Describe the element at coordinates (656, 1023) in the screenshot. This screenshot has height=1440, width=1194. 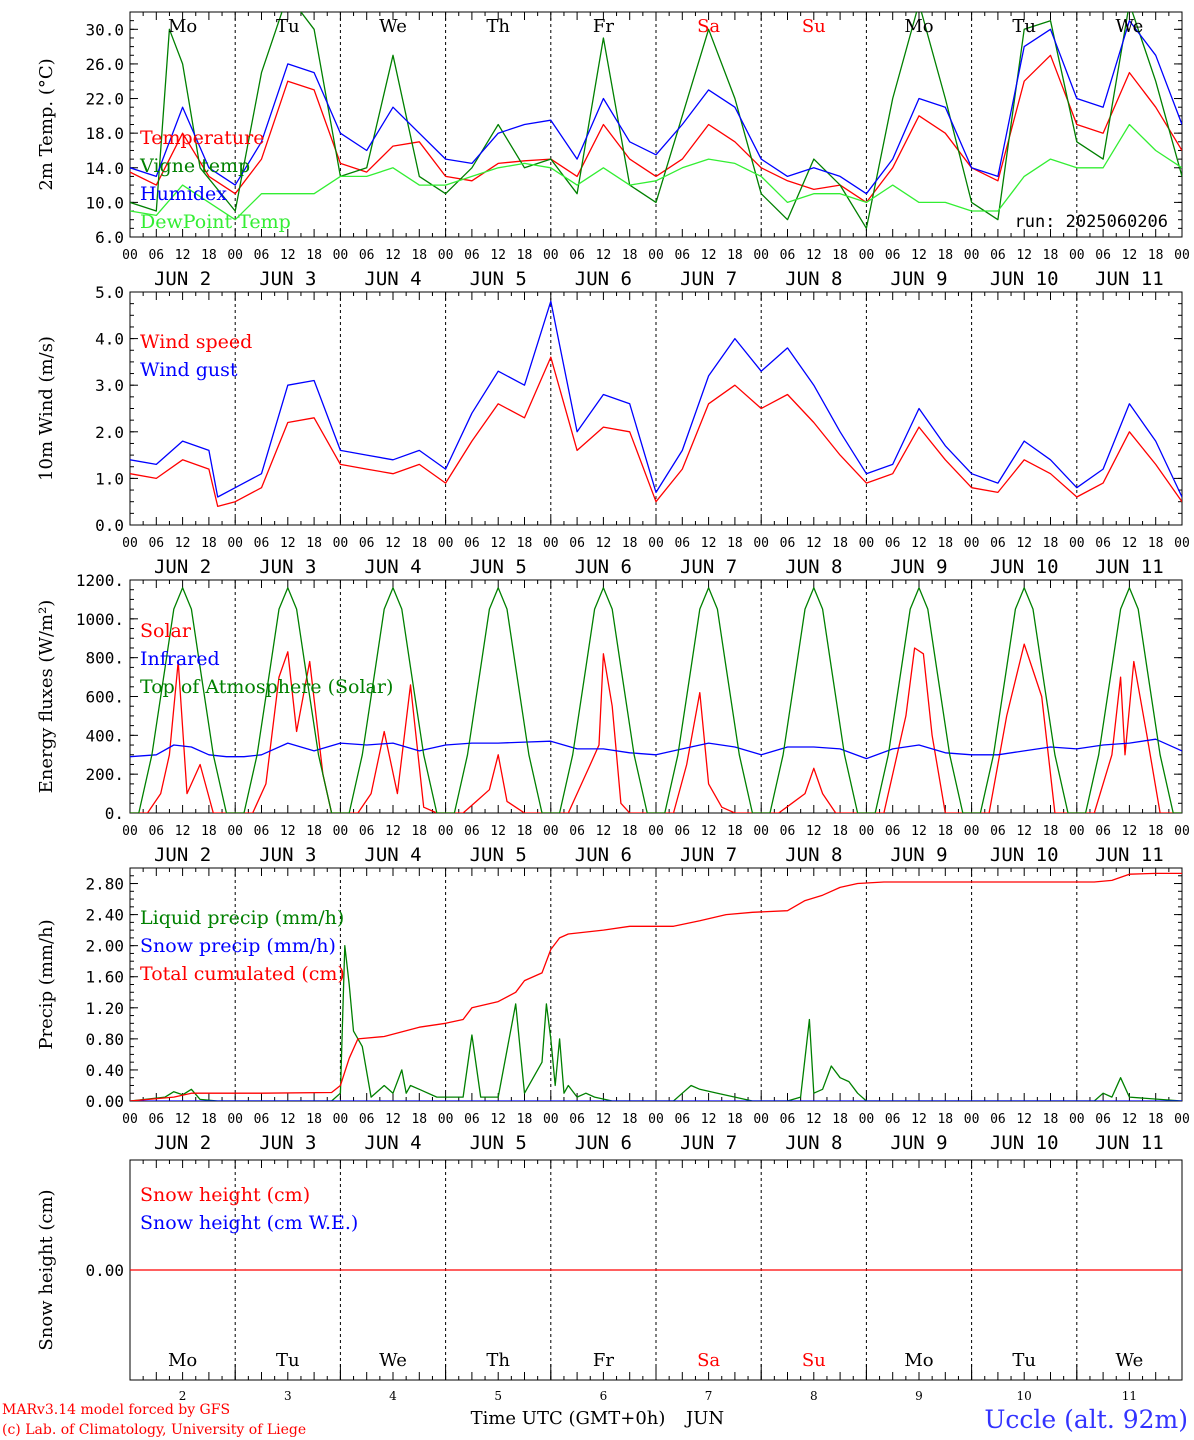
I see `series-line-liquid-precip-mm-h-` at that location.